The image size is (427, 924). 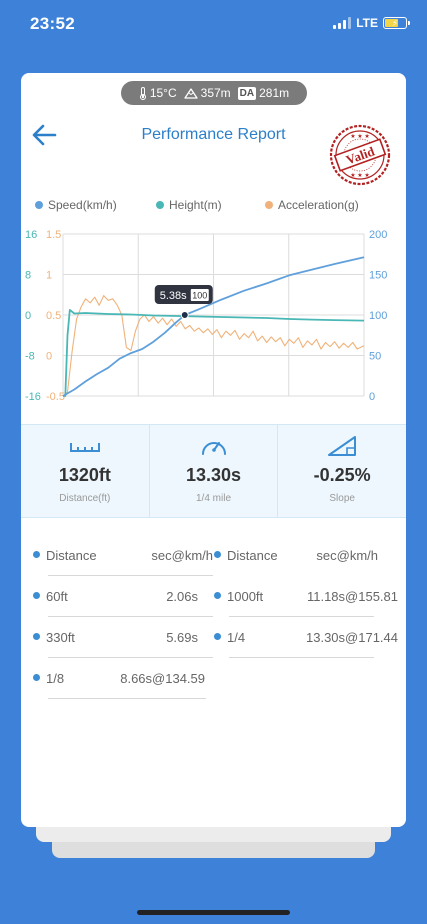 I want to click on split-row: 1/8 8.66s@134.59, so click(x=218, y=682).